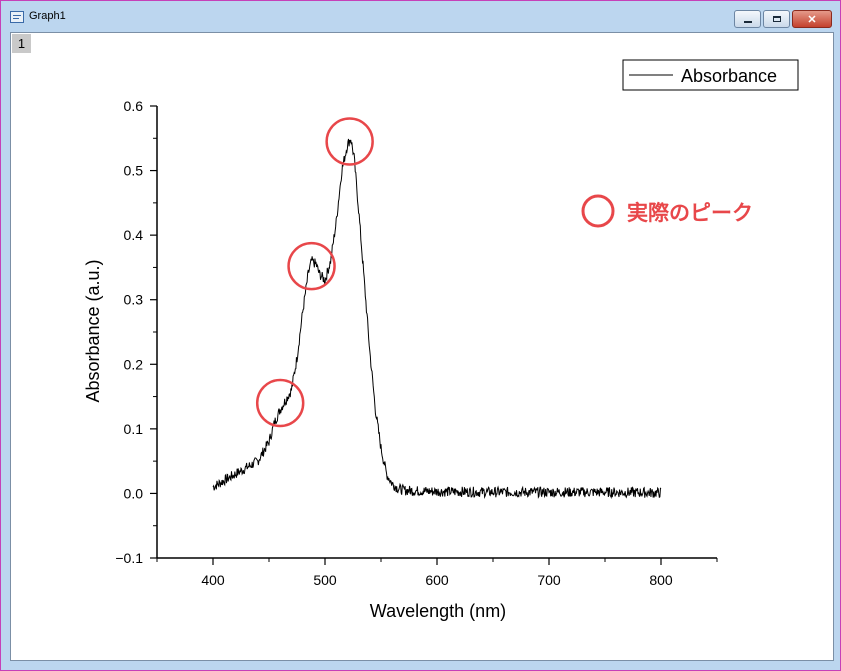 The width and height of the screenshot is (841, 671). Describe the element at coordinates (134, 429) in the screenshot. I see `y-tick-label: 0.1` at that location.